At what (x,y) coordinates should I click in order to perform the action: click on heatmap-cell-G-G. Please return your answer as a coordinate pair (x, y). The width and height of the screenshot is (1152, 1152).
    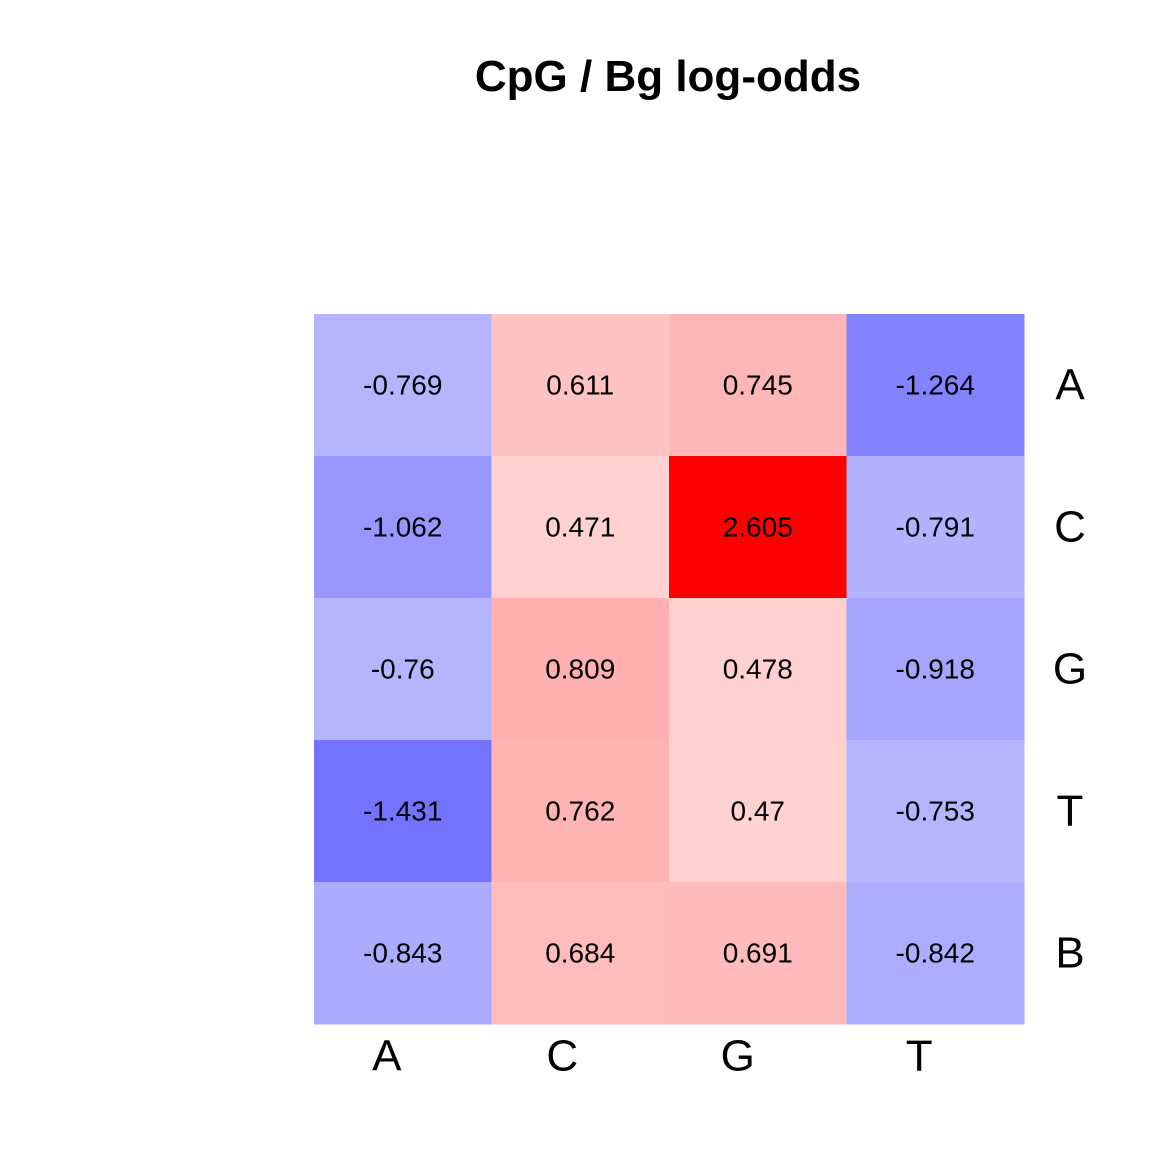
    Looking at the image, I should click on (758, 669).